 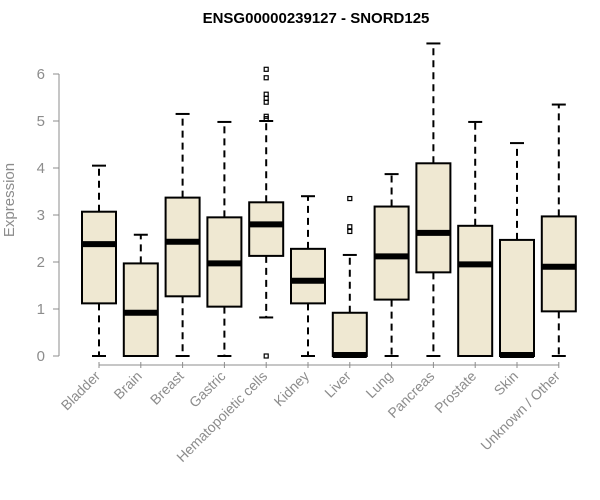 What do you see at coordinates (41, 262) in the screenshot?
I see `y-tick-label: 2` at bounding box center [41, 262].